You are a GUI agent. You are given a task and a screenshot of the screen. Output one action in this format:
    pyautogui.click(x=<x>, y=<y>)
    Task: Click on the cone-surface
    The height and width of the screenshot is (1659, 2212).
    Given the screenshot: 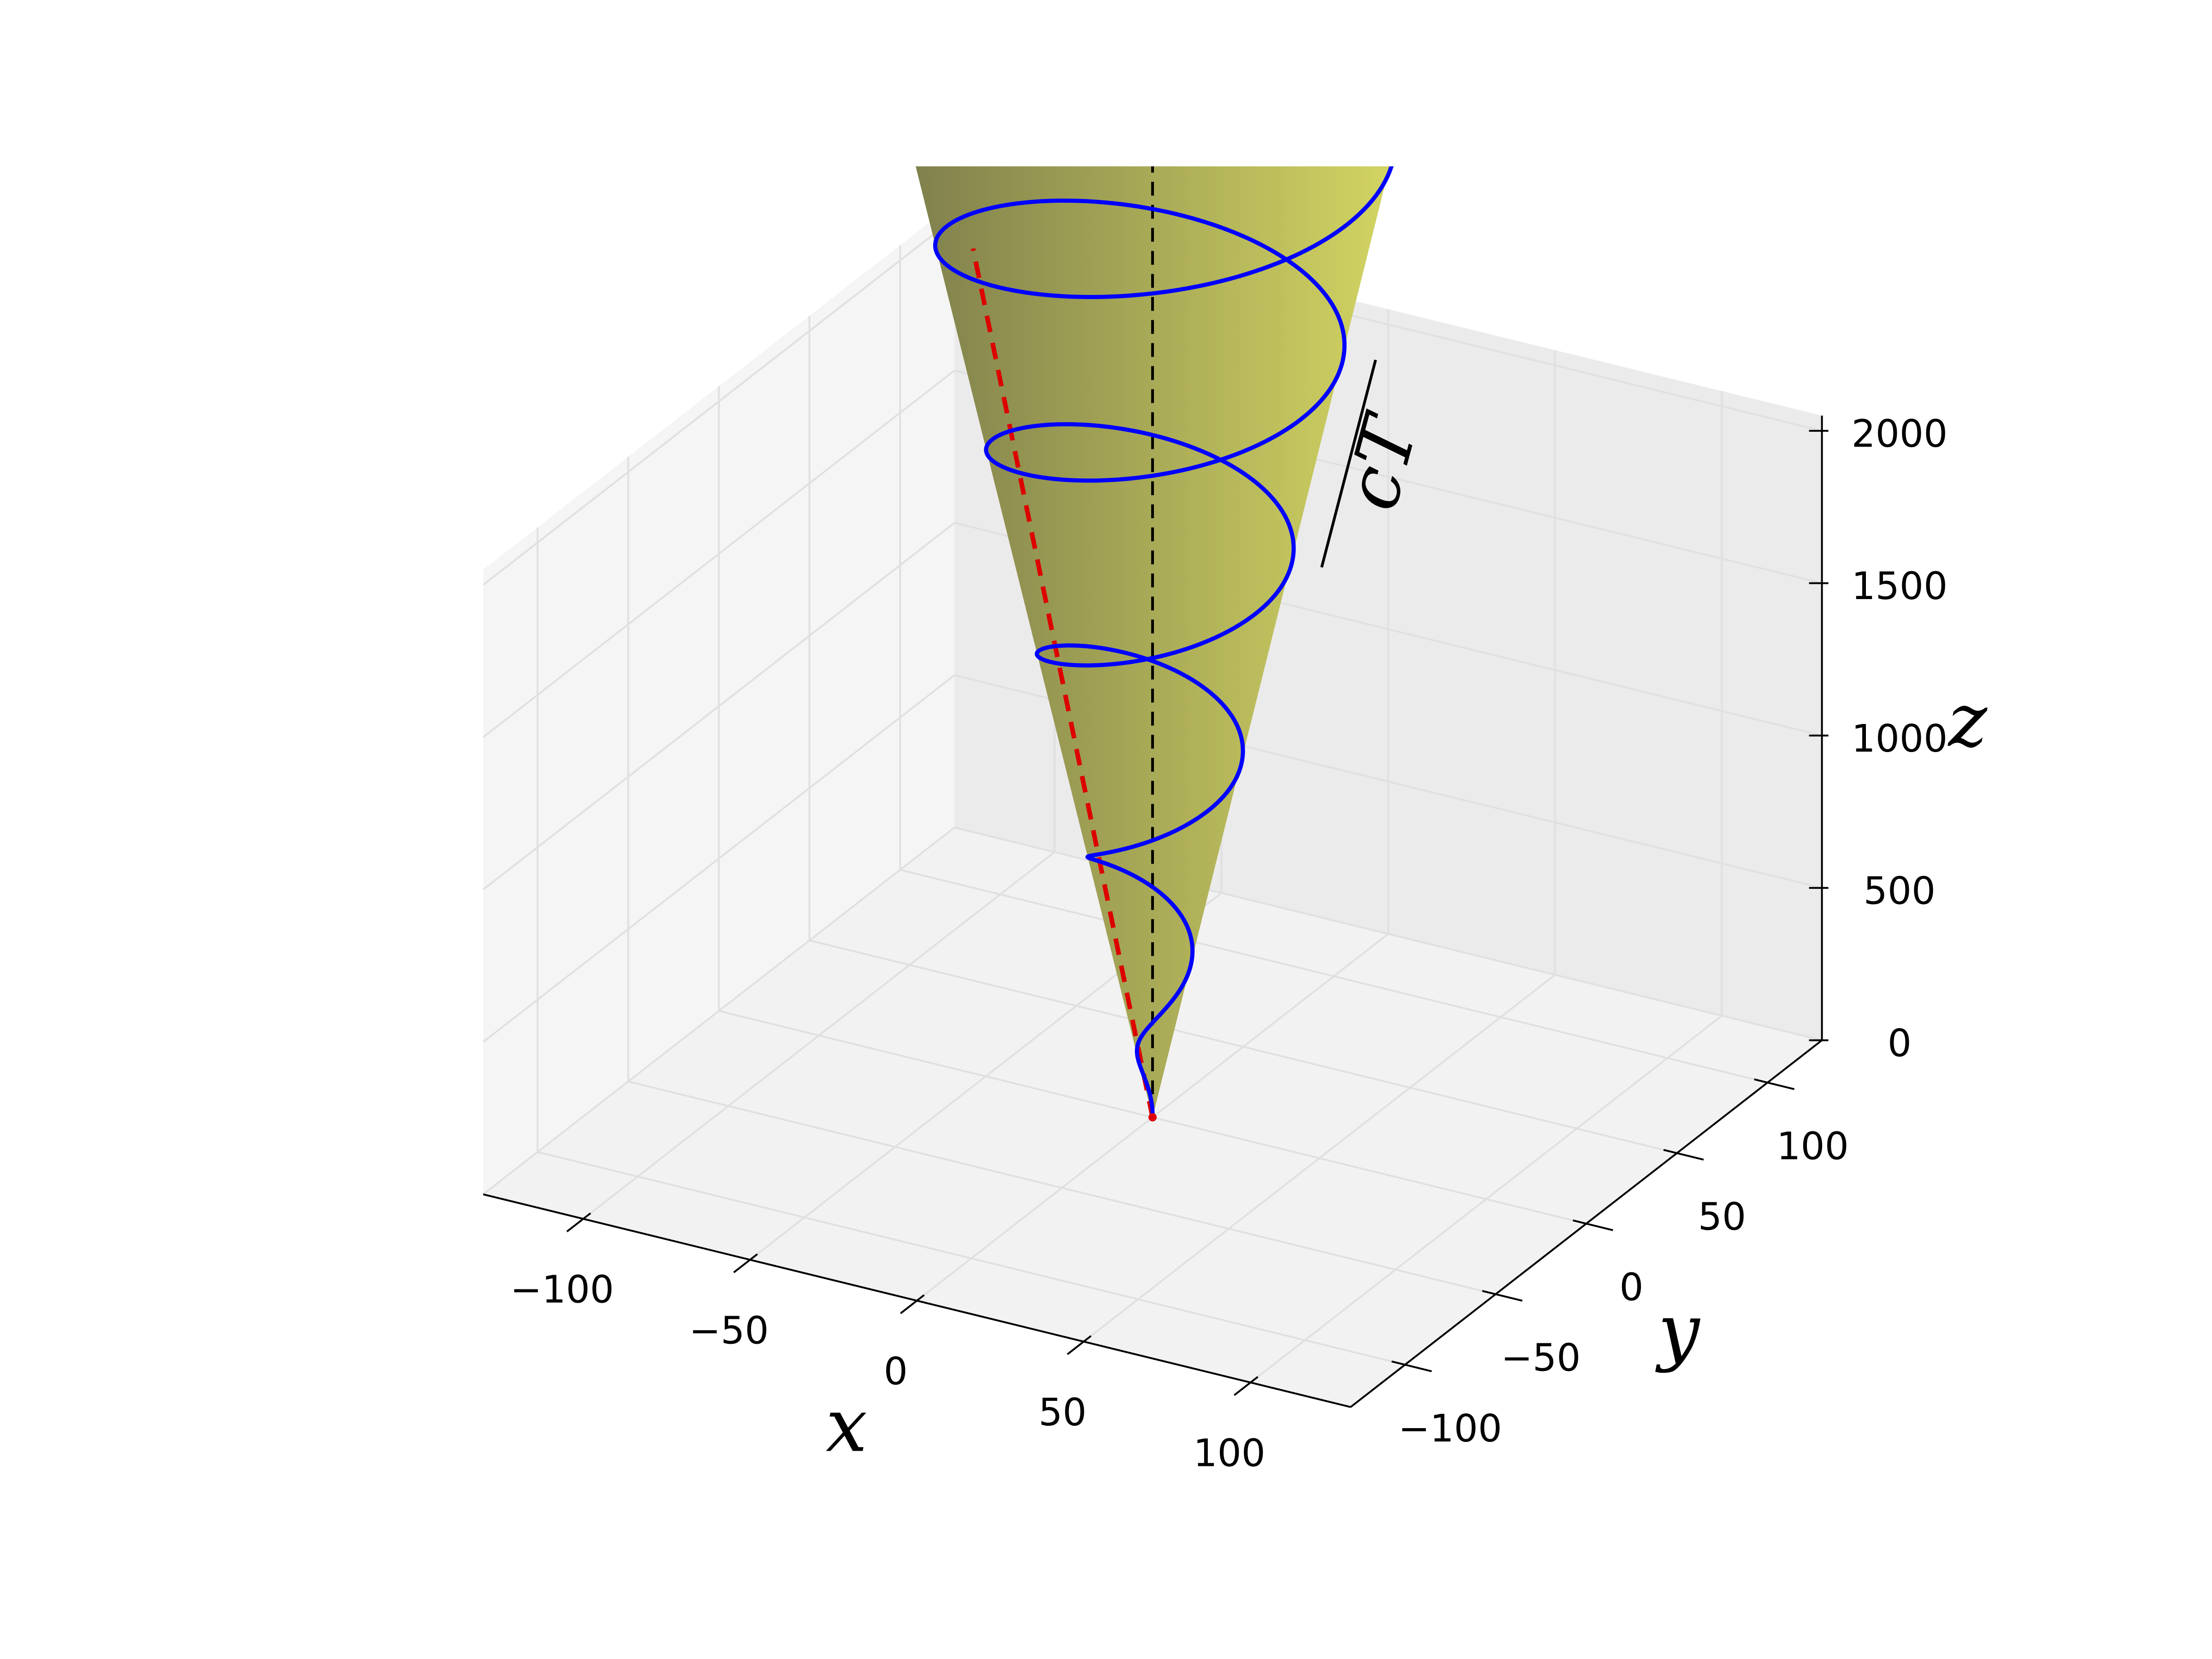 What is the action you would take?
    pyautogui.click(x=1153, y=642)
    